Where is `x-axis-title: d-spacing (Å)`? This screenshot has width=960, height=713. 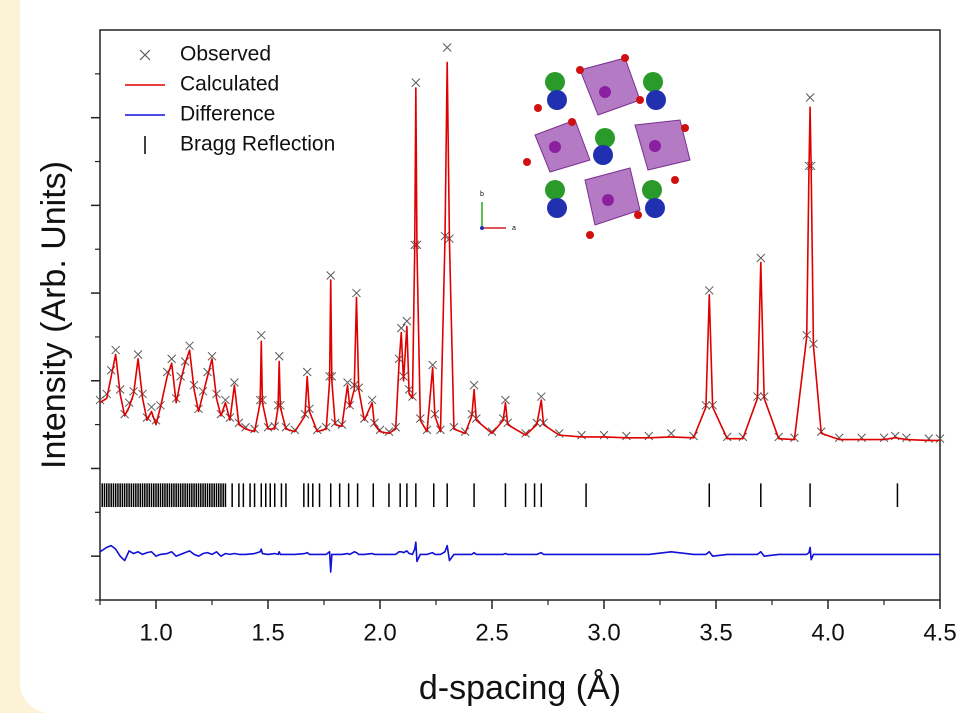
x-axis-title: d-spacing (Å) is located at coordinates (520, 688).